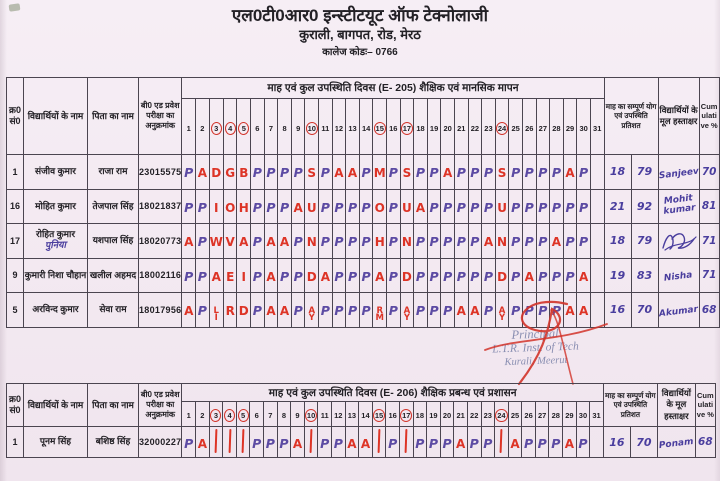 The height and width of the screenshot is (481, 720). I want to click on day-header-9: 9, so click(298, 126).